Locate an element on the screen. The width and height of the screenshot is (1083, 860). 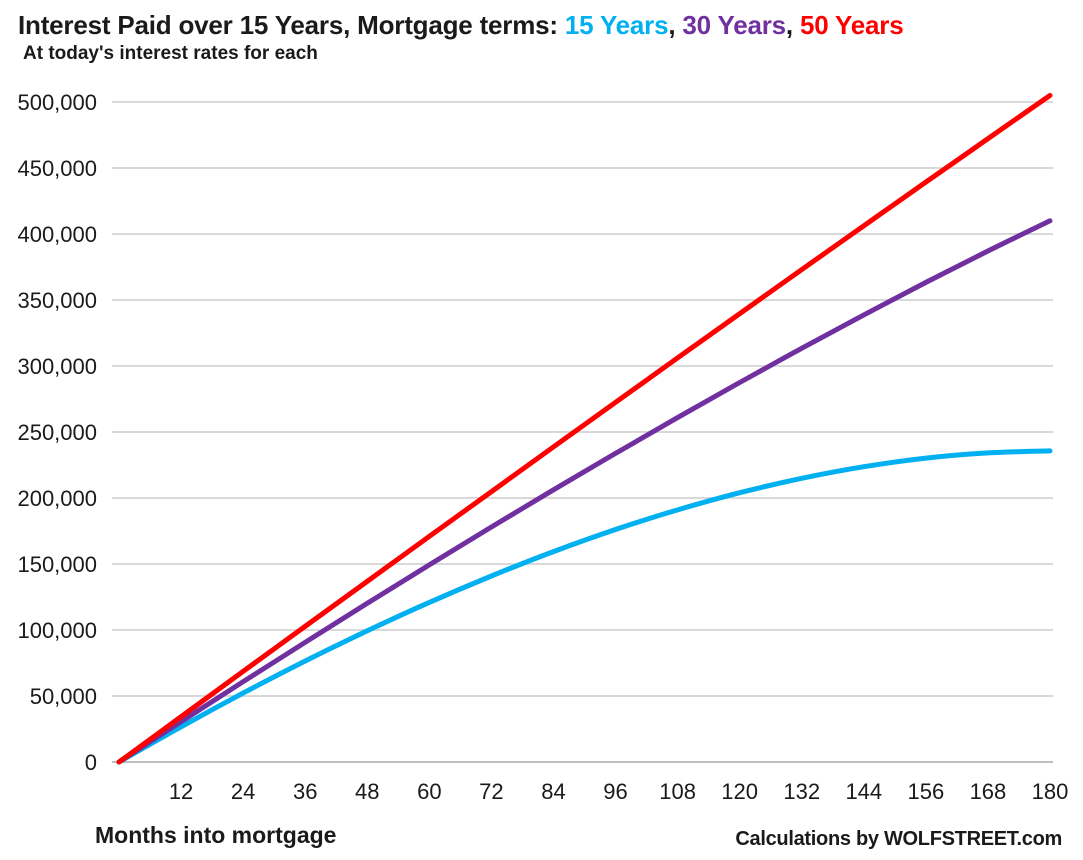
legend-term-15-years: 15 Years is located at coordinates (616, 25).